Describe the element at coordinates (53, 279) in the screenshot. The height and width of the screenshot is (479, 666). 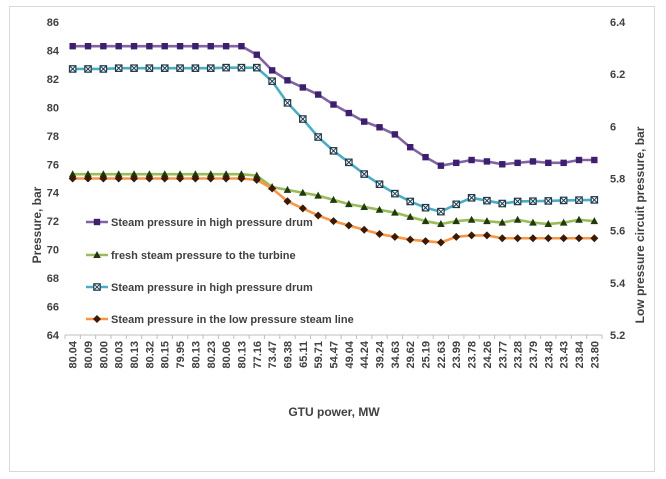
I see `y-tick-label-left: 68` at that location.